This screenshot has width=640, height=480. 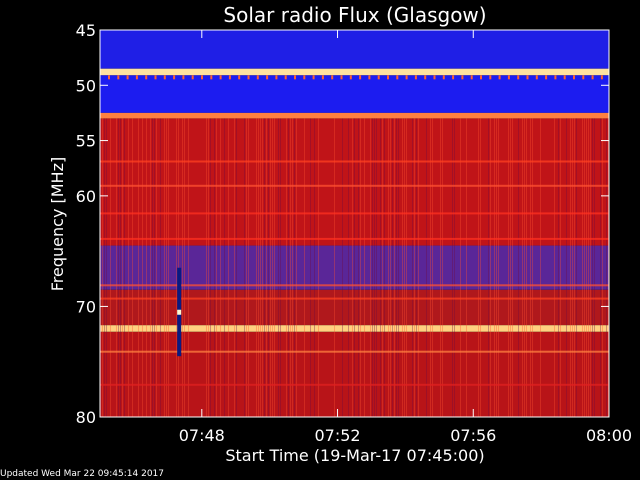 I want to click on chart-title: Solar radio Flux (Glasgow), so click(x=354, y=15).